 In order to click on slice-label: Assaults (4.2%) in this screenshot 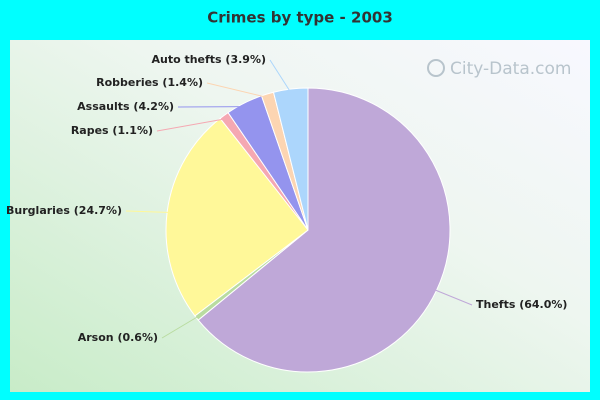, I will do `click(125, 106)`.